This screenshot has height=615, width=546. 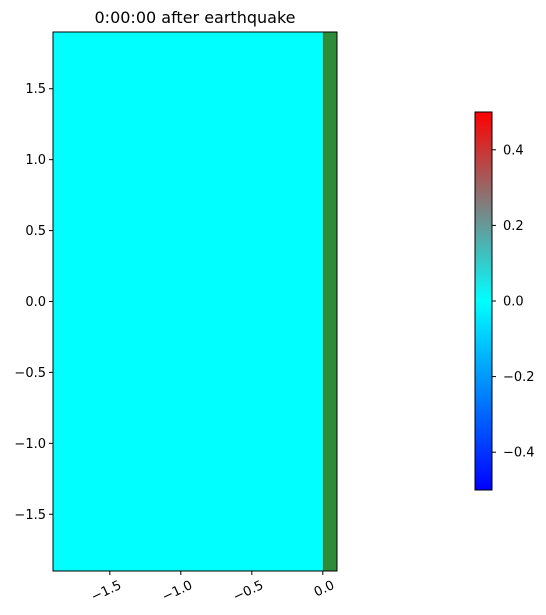 What do you see at coordinates (177, 591) in the screenshot?
I see `x-tick-label: −1.0` at bounding box center [177, 591].